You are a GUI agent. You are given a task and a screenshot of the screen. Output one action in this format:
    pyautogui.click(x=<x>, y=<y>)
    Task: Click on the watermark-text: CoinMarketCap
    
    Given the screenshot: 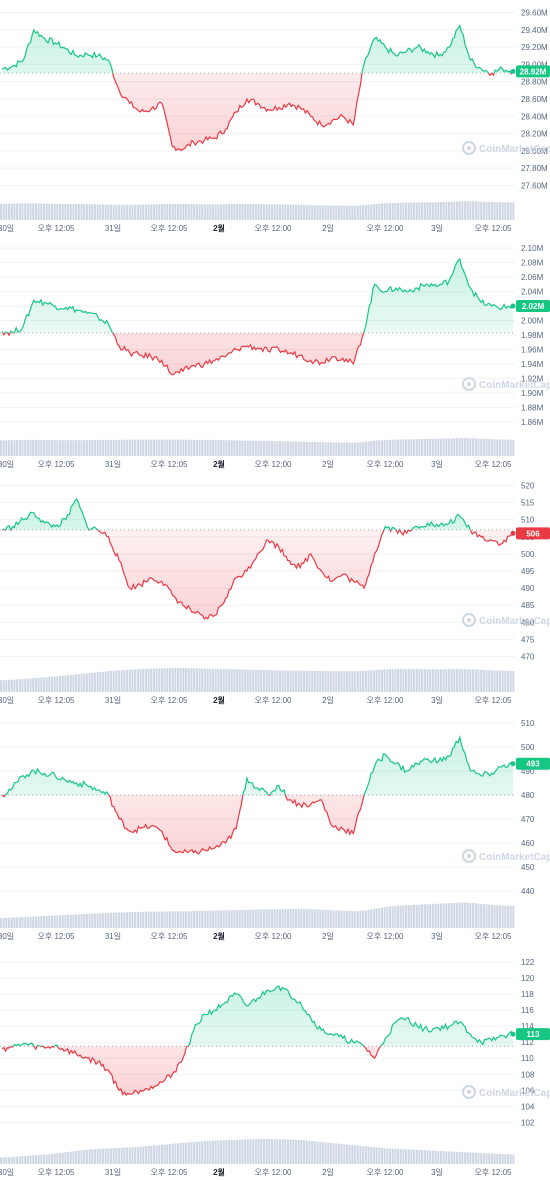 What is the action you would take?
    pyautogui.click(x=514, y=857)
    